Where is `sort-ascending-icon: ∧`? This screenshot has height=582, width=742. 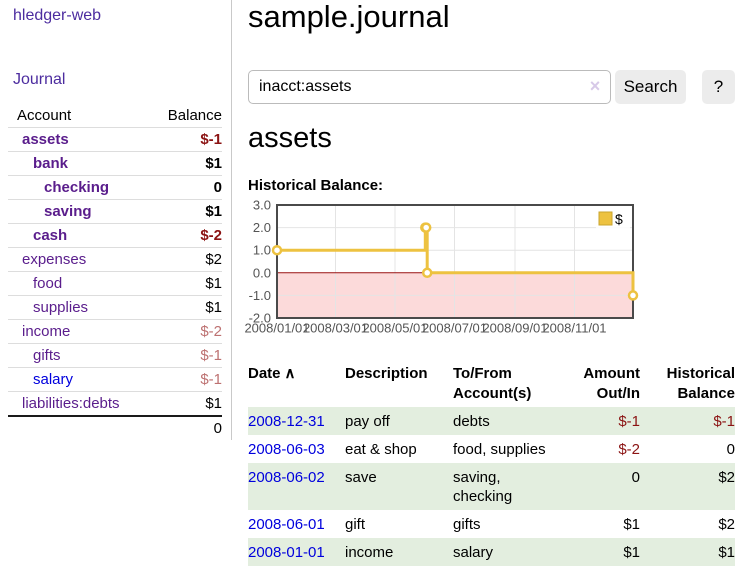
sort-ascending-icon: ∧ is located at coordinates (290, 373).